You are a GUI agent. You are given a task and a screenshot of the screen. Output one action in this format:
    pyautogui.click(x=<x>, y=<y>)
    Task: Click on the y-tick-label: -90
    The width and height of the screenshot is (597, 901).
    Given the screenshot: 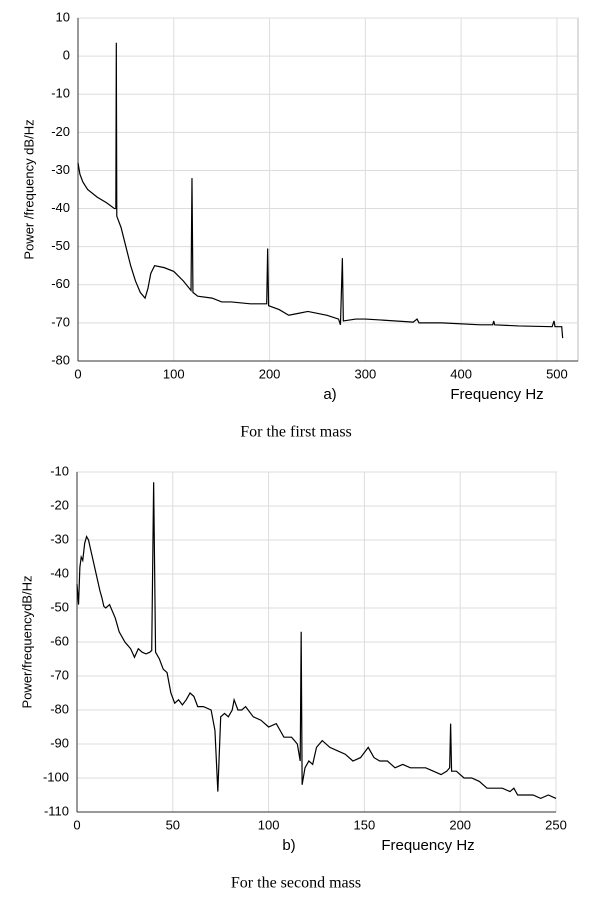 What is the action you would take?
    pyautogui.click(x=59, y=742)
    